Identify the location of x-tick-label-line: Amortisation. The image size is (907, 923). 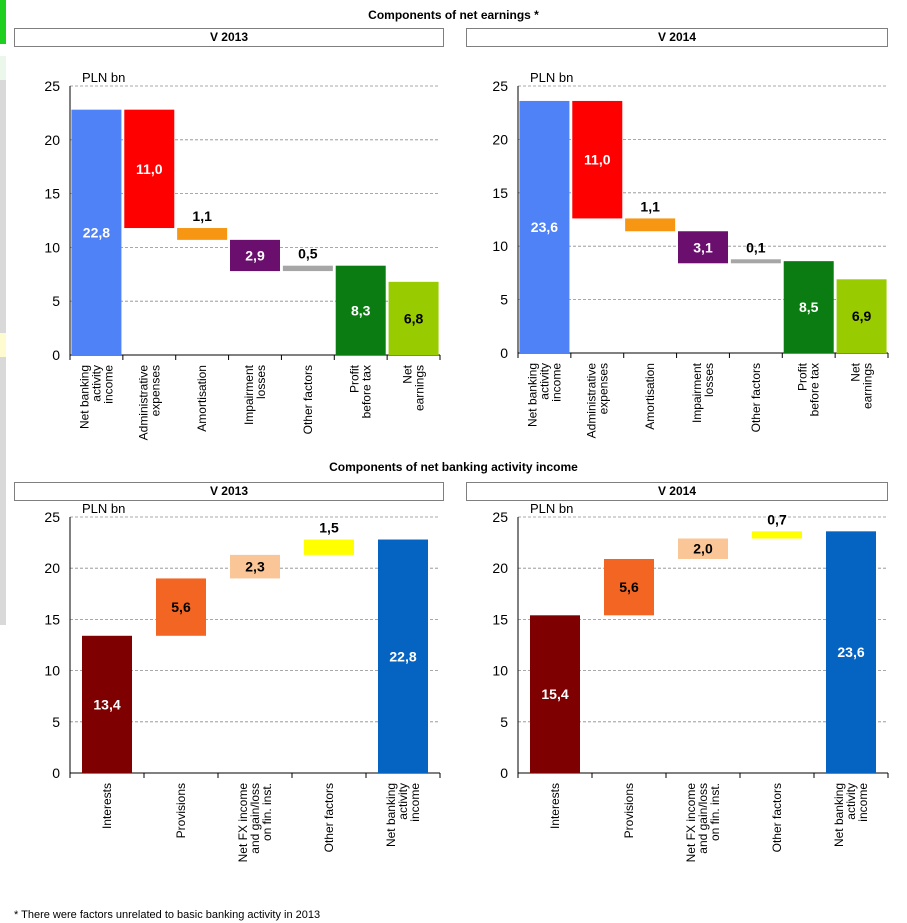
(650, 396).